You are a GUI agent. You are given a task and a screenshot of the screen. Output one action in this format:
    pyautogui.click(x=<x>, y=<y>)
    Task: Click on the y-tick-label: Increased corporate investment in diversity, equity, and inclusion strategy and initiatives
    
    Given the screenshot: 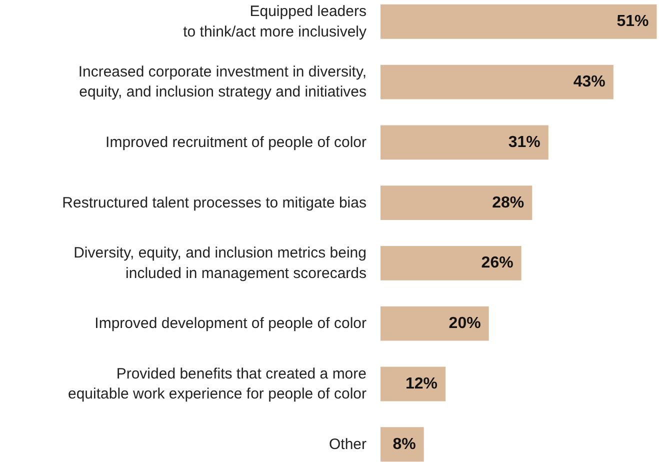 What is the action you would take?
    pyautogui.click(x=222, y=82)
    